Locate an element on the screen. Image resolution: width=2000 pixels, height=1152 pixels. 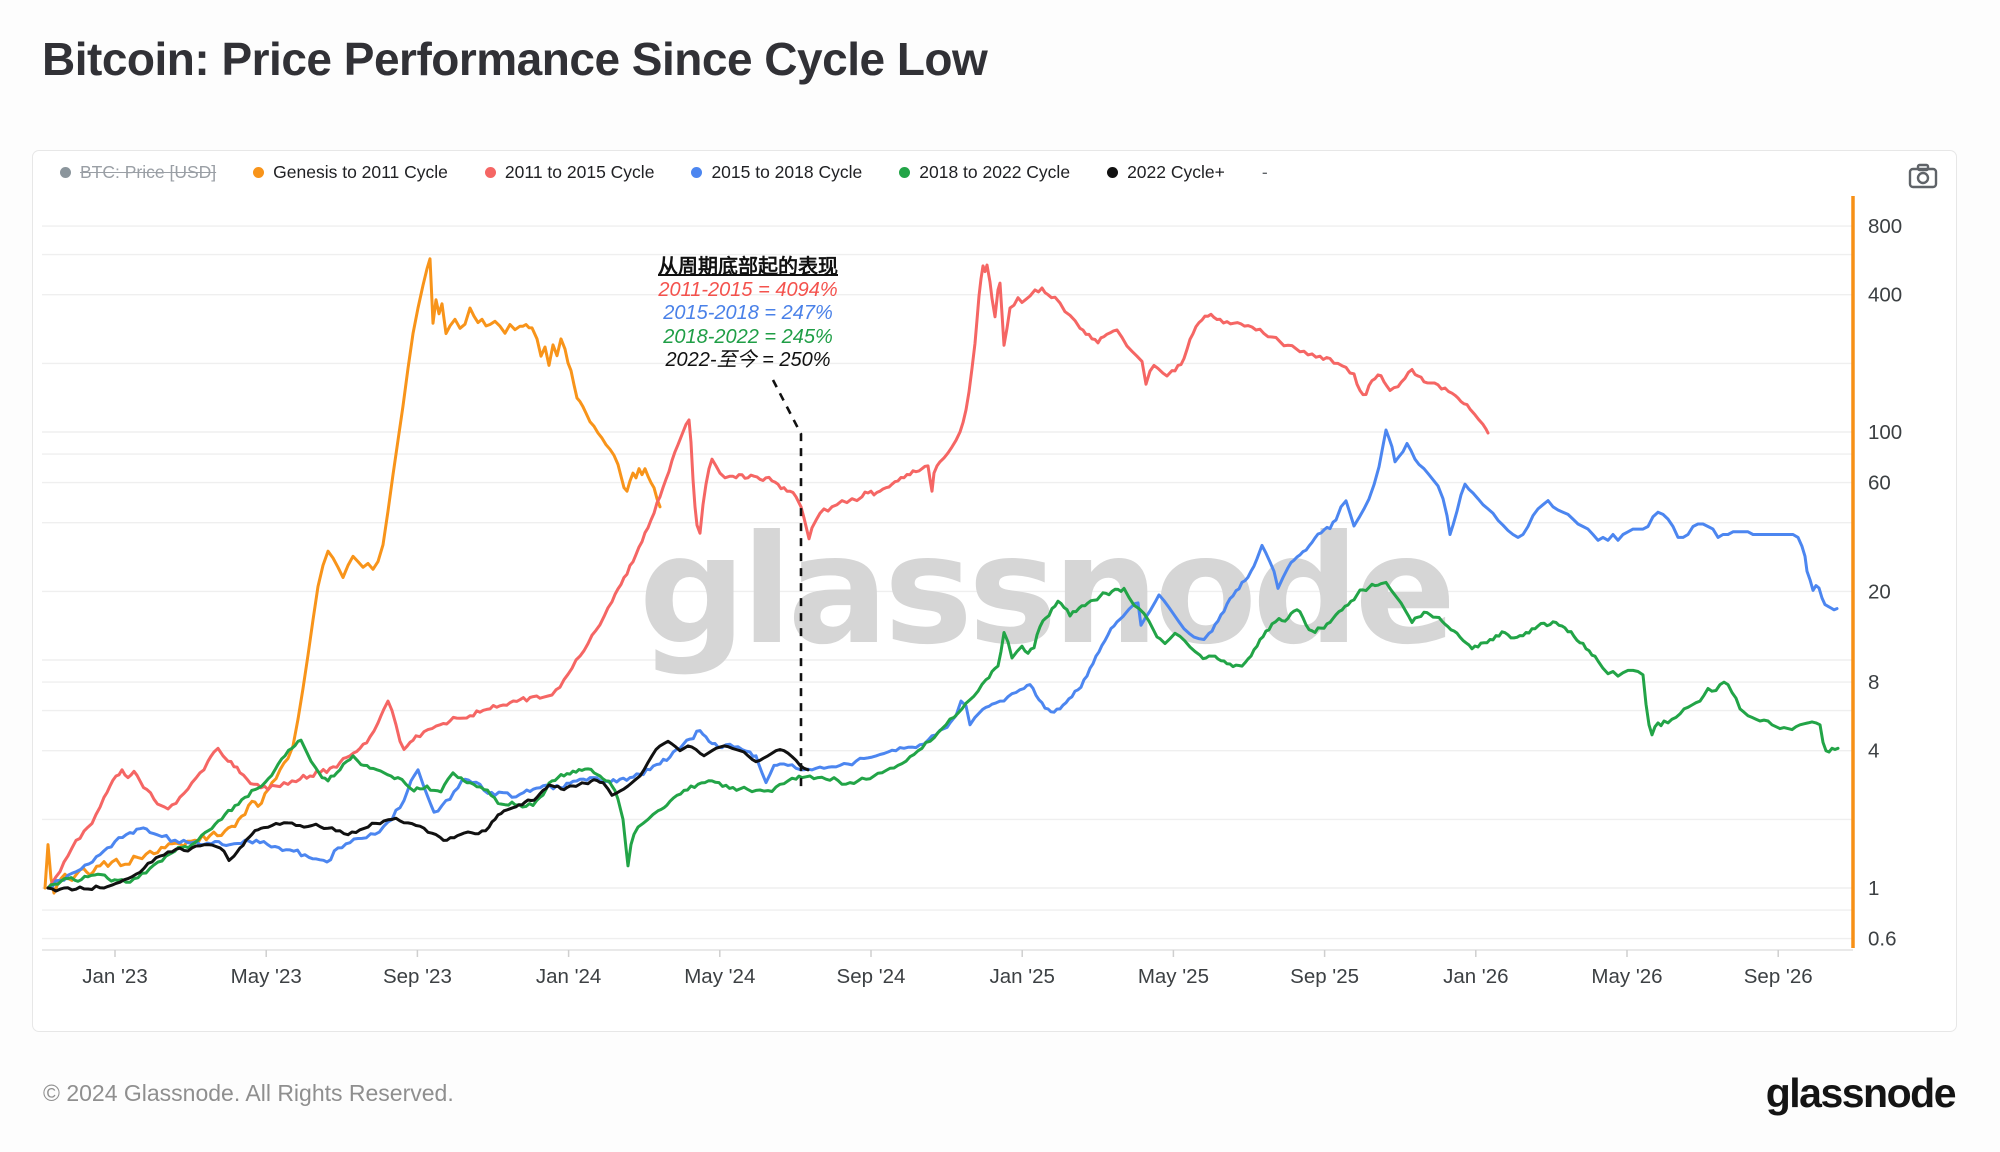
glassnode-logo: glassnode is located at coordinates (1861, 1093).